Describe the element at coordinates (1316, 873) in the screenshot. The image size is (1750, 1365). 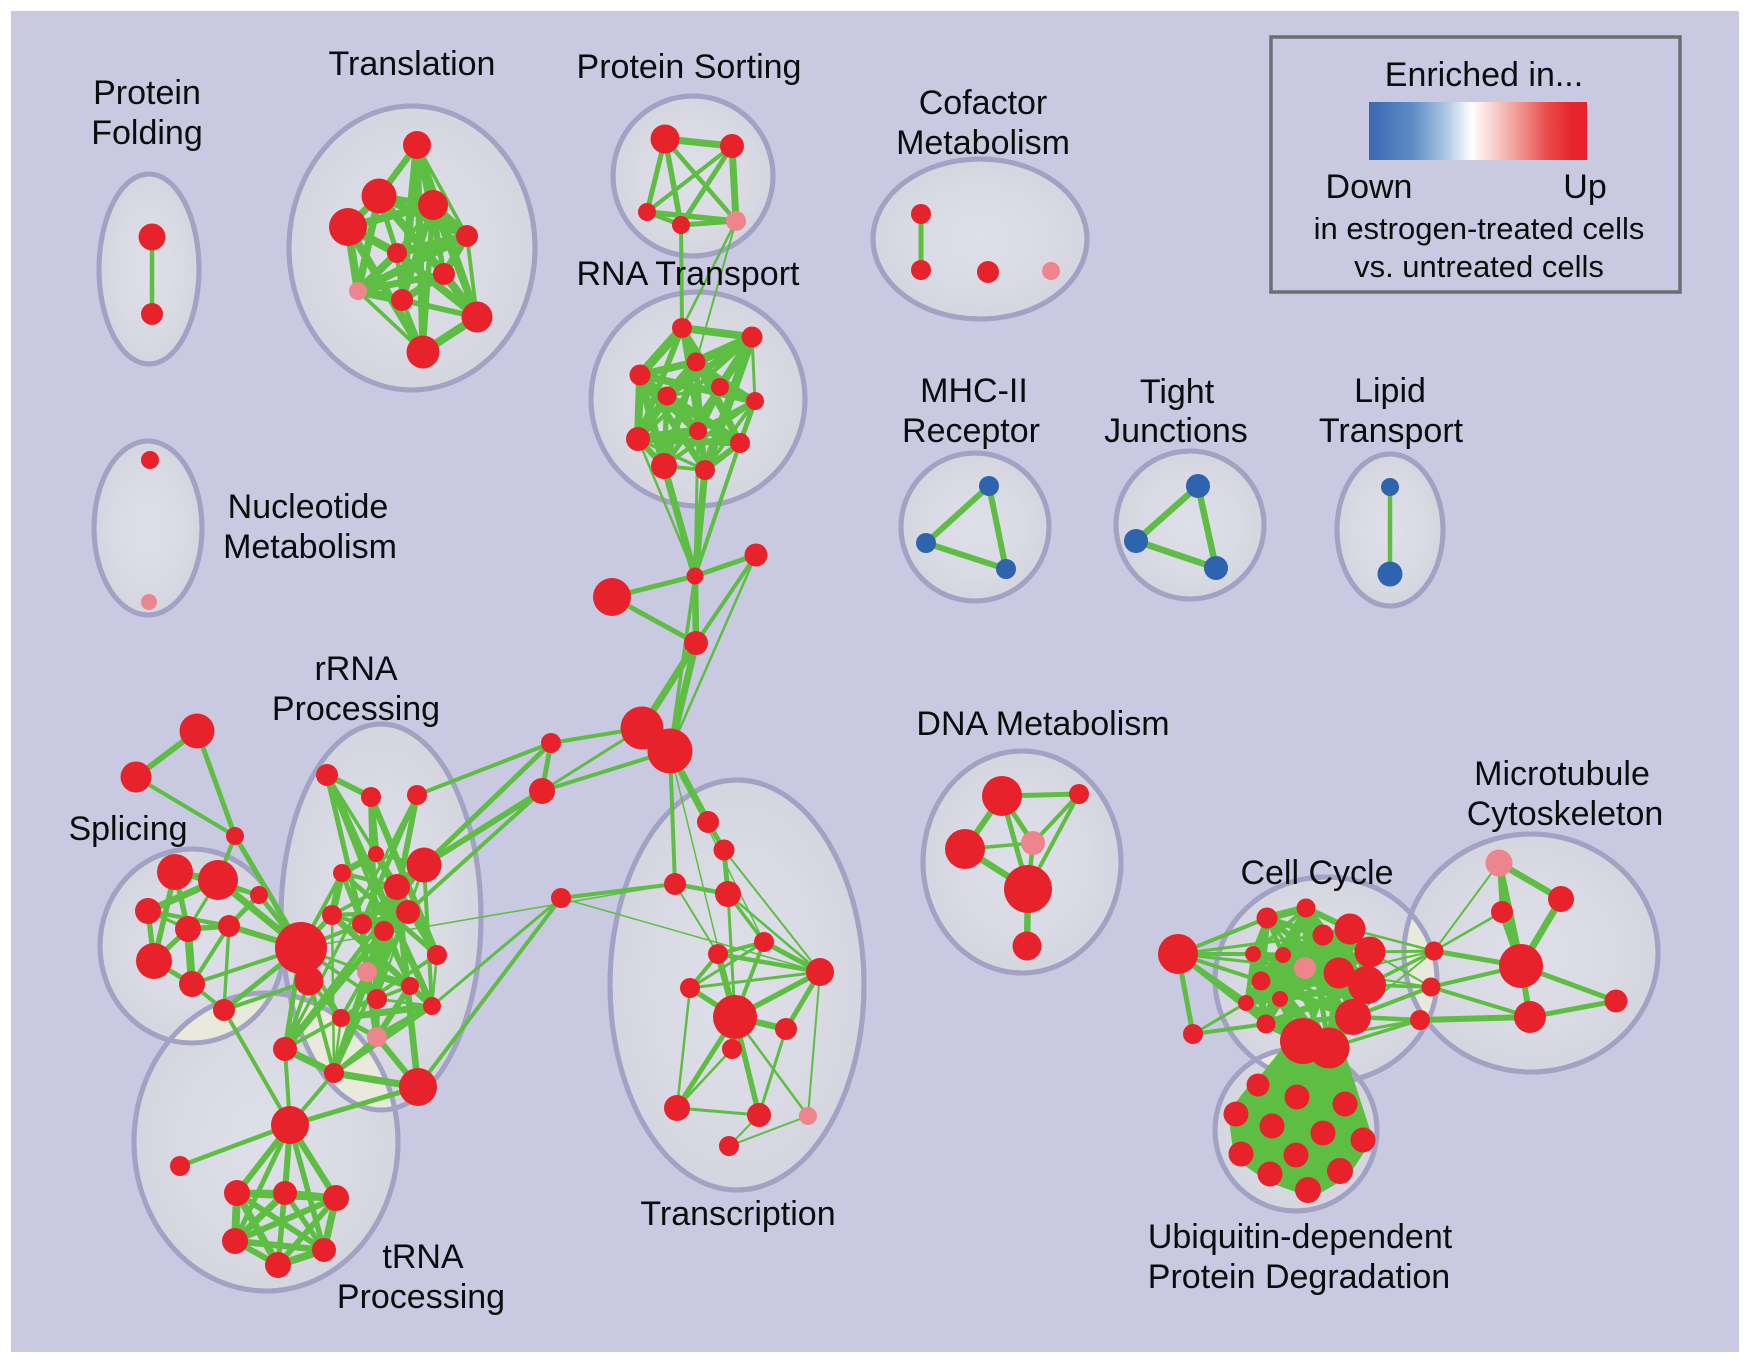
I see `svg-text: Cell Cycle` at that location.